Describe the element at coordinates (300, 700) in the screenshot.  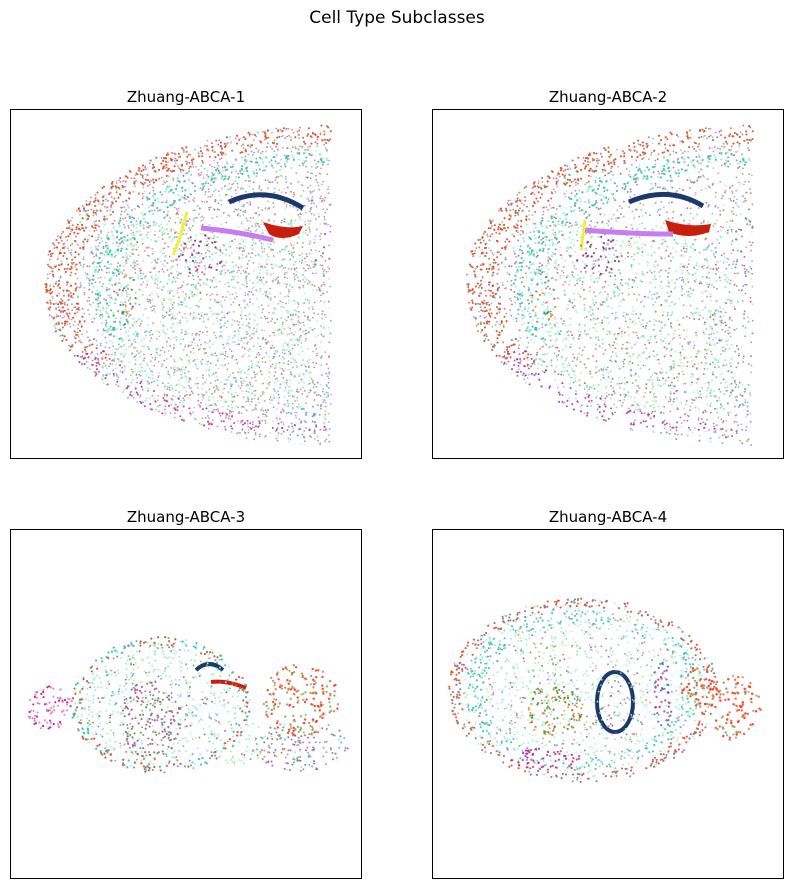
I see `cerebellum-cells` at that location.